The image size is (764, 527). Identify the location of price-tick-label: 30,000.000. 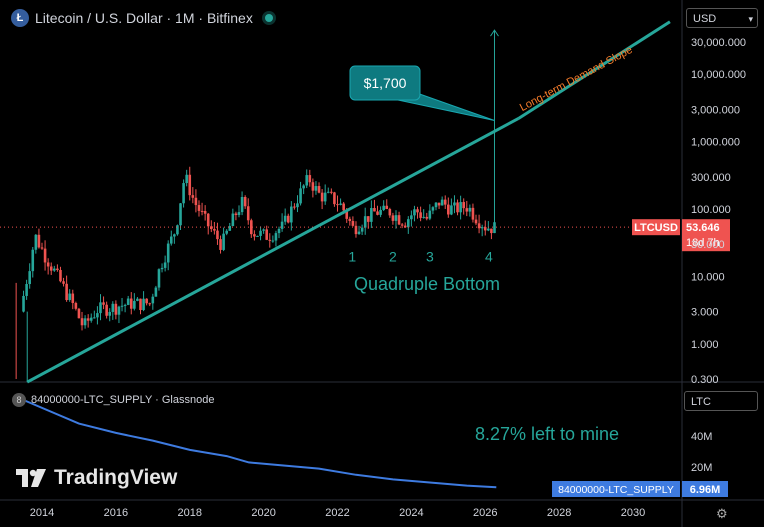
(718, 43).